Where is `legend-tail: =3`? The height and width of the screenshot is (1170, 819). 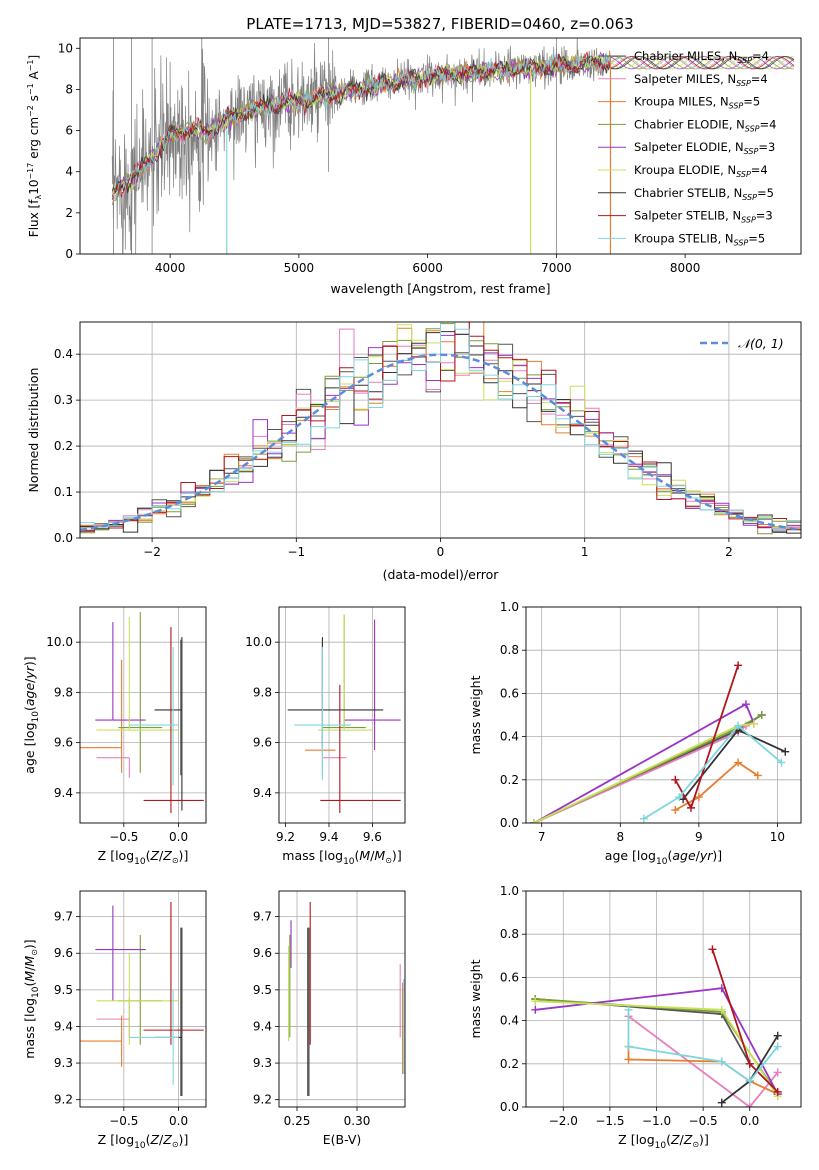
legend-tail: =3 is located at coordinates (764, 216).